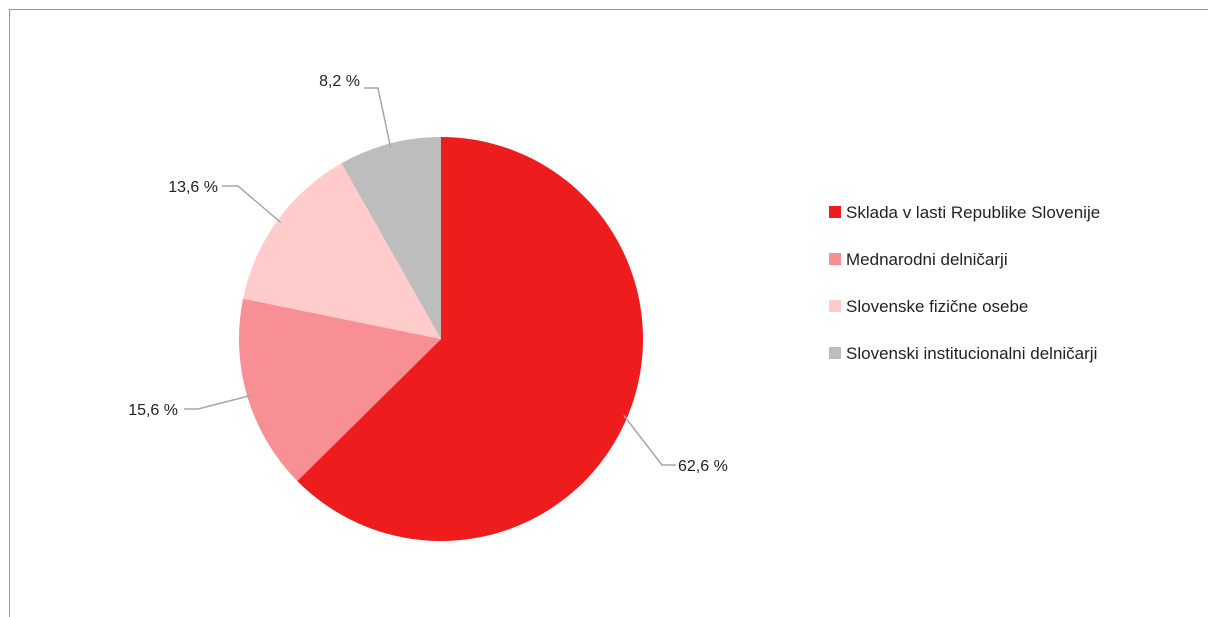 The width and height of the screenshot is (1208, 617). Describe the element at coordinates (973, 212) in the screenshot. I see `legend-label: Sklada v lasti Republike Slovenije` at that location.